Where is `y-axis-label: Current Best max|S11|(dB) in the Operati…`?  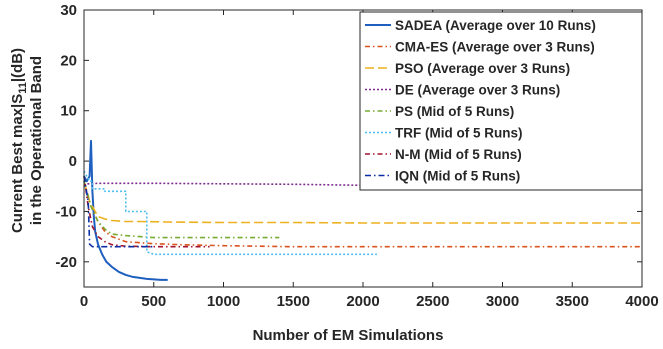 y-axis-label: Current Best max|S11|(dB) in the Operati… is located at coordinates (27, 140).